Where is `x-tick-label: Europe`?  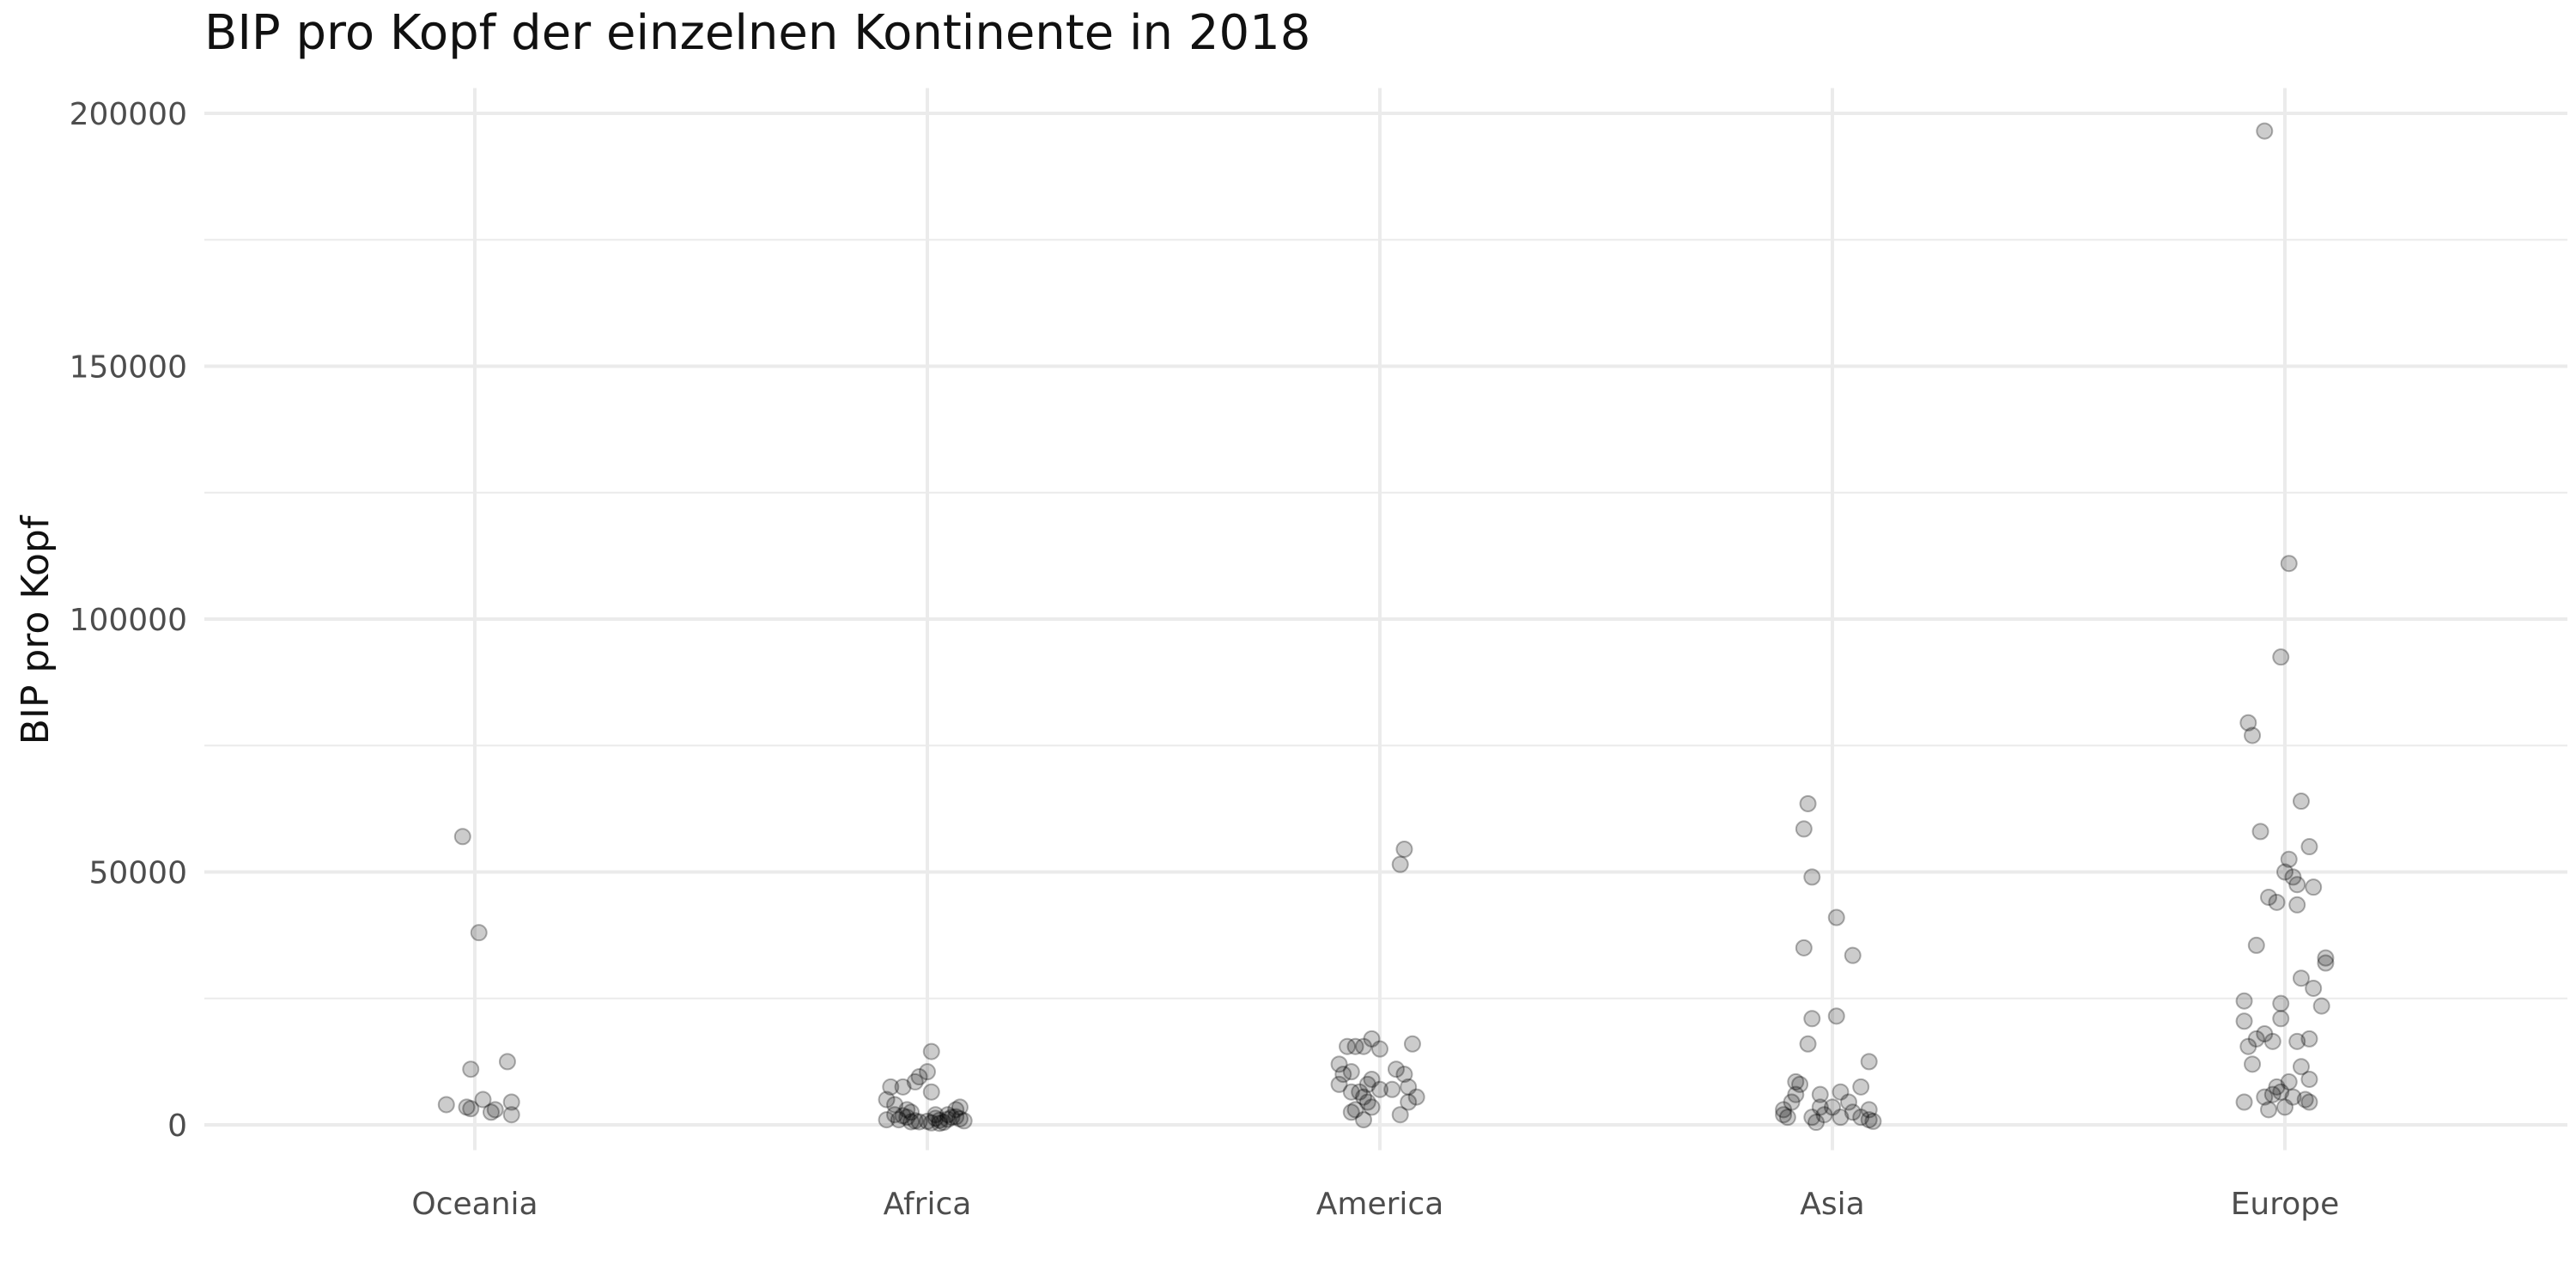
x-tick-label: Europe is located at coordinates (2285, 1204).